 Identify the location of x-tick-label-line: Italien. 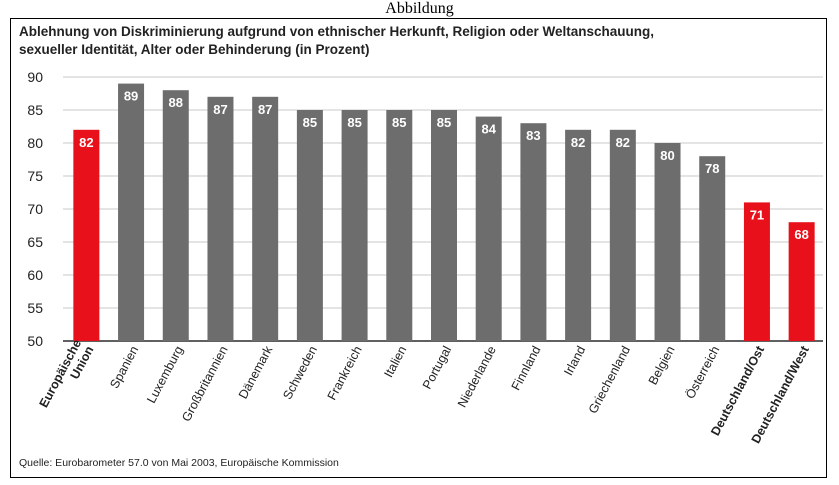
(395, 362).